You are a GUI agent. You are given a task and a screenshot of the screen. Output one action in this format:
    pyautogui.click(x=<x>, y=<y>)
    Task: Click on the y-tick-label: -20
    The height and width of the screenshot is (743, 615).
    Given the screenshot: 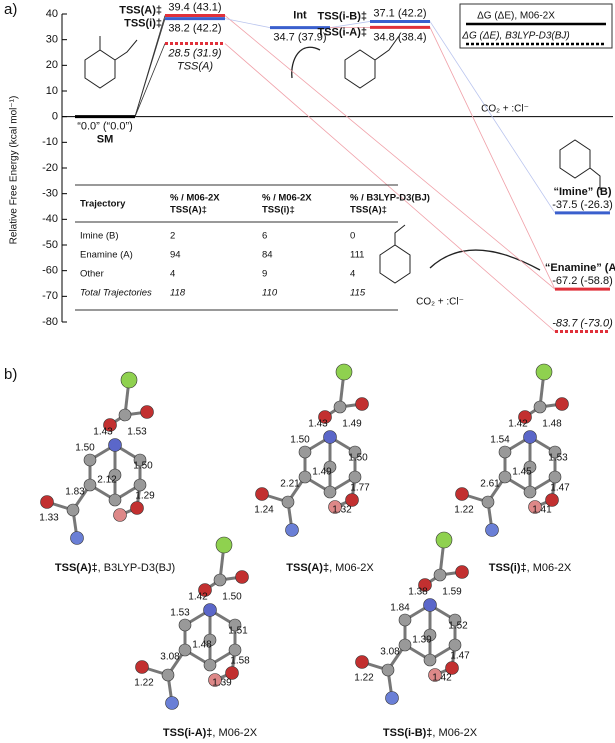 What is the action you would take?
    pyautogui.click(x=50, y=168)
    